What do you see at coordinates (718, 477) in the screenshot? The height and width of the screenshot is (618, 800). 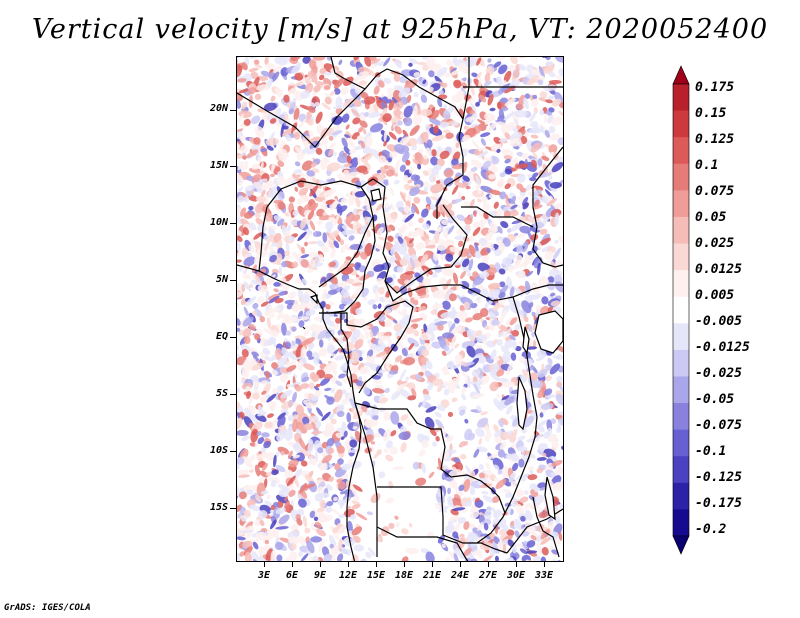 I see `colorbar-label: -0.125` at bounding box center [718, 477].